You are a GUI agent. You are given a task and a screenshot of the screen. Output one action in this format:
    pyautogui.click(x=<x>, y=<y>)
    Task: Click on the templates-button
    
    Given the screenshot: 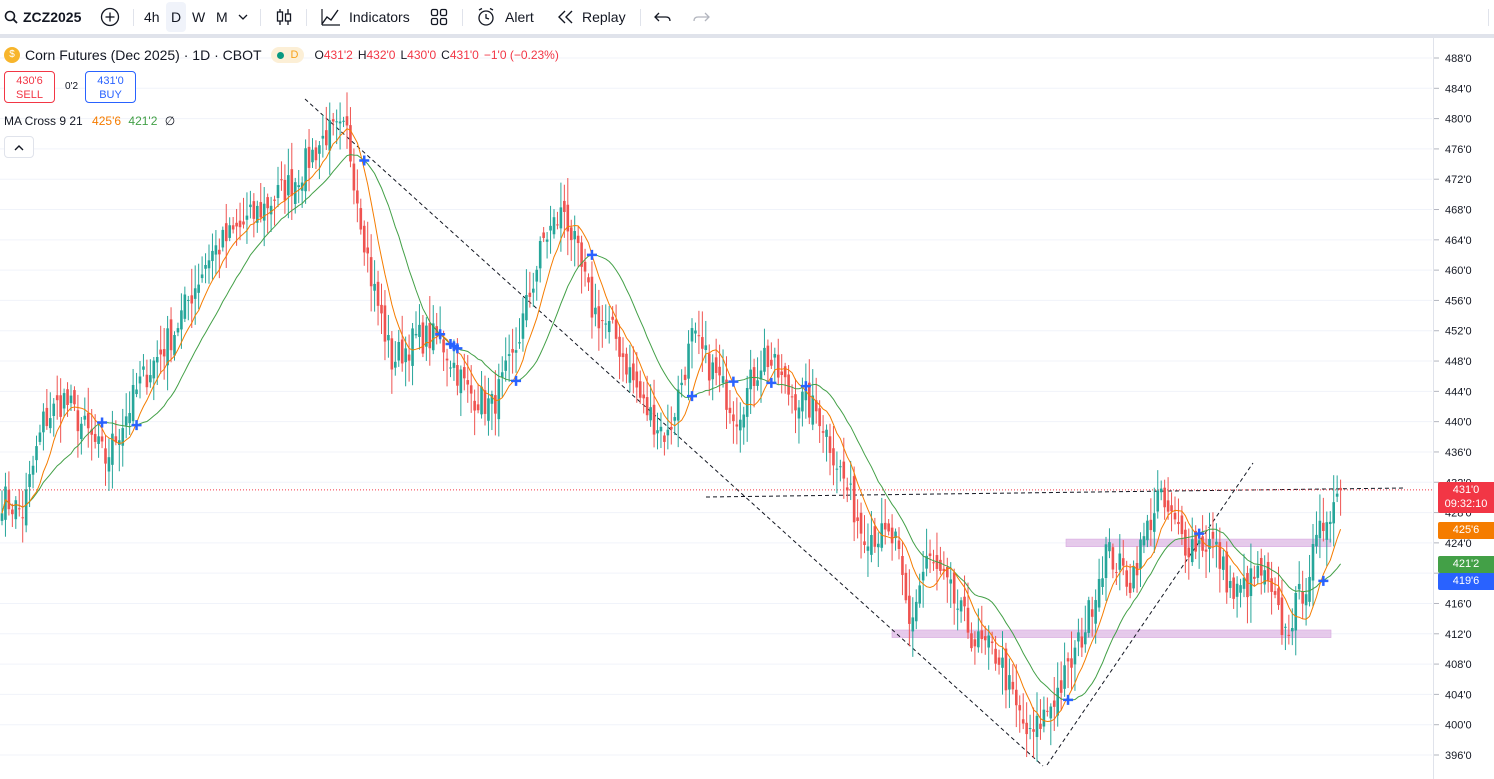 What is the action you would take?
    pyautogui.click(x=439, y=17)
    